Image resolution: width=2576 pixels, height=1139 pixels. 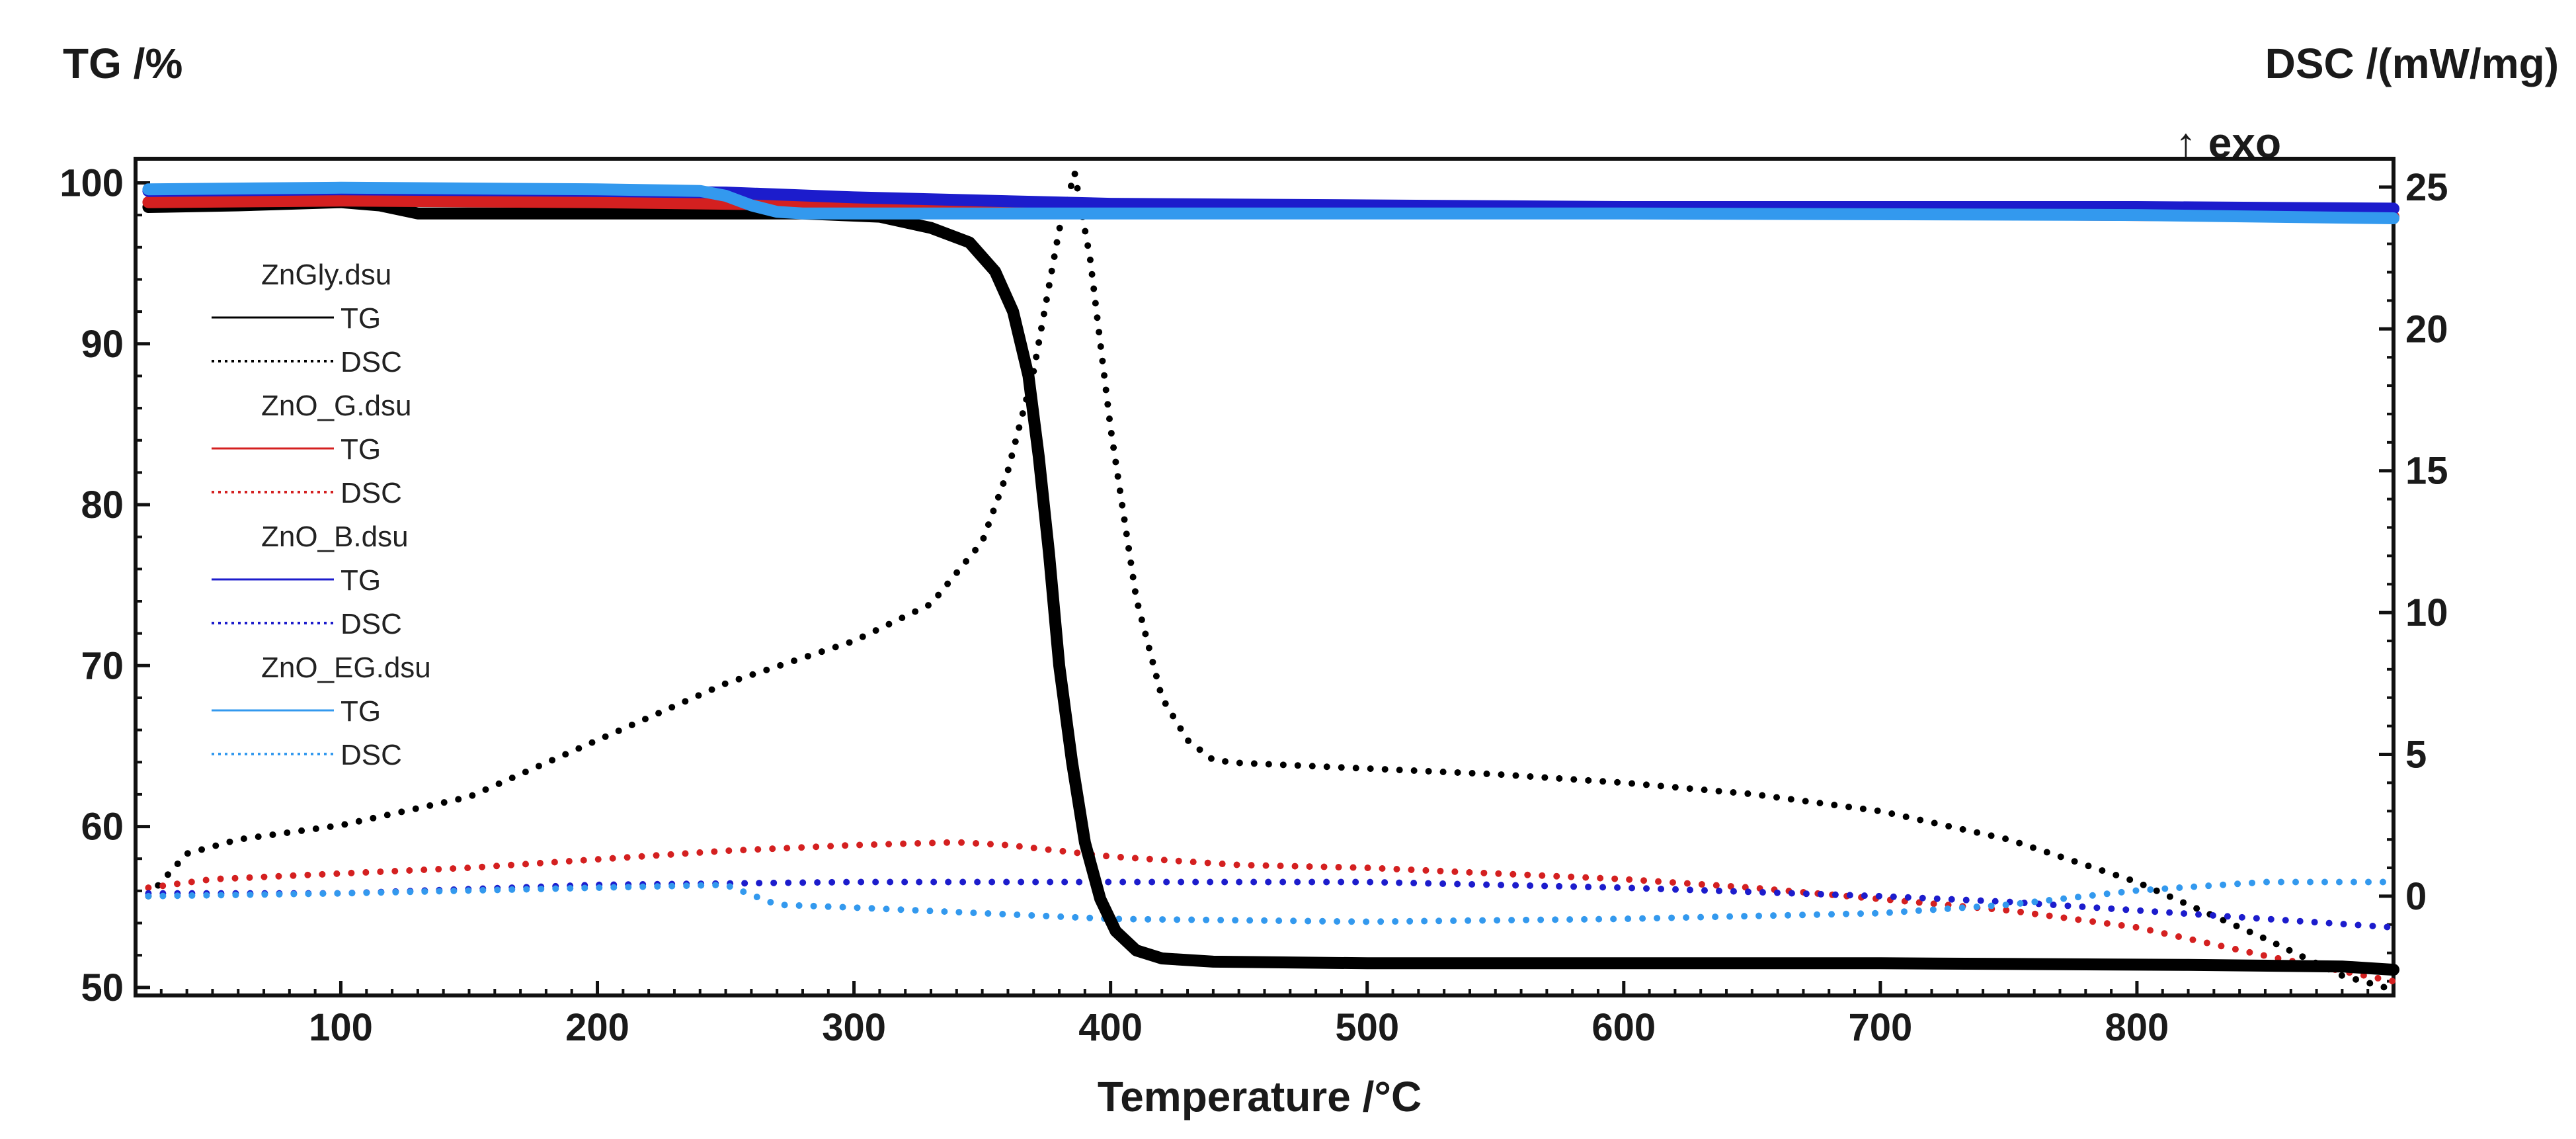 What do you see at coordinates (102, 827) in the screenshot?
I see `y-left-tick-label: 60` at bounding box center [102, 827].